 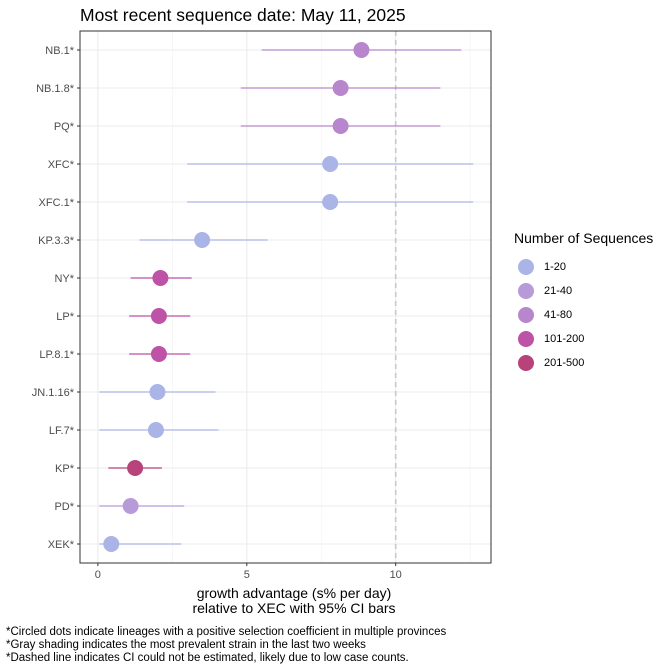 What do you see at coordinates (555, 267) in the screenshot?
I see `legend-label: 1-20` at bounding box center [555, 267].